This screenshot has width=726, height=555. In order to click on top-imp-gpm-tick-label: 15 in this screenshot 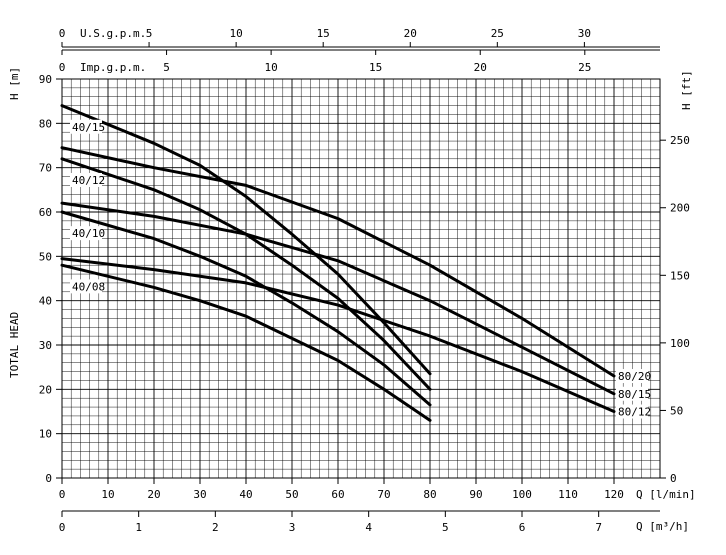, I will do `click(375, 67)`.